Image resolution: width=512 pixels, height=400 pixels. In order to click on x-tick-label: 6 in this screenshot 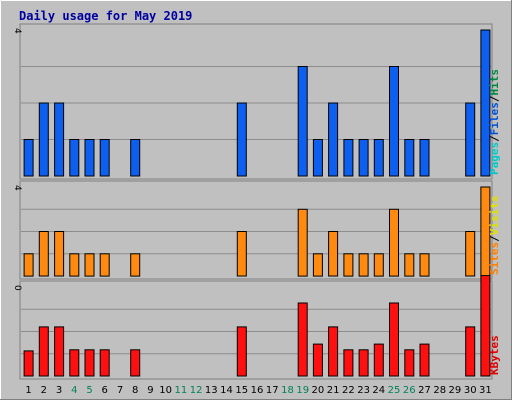, I will do `click(105, 390)`.